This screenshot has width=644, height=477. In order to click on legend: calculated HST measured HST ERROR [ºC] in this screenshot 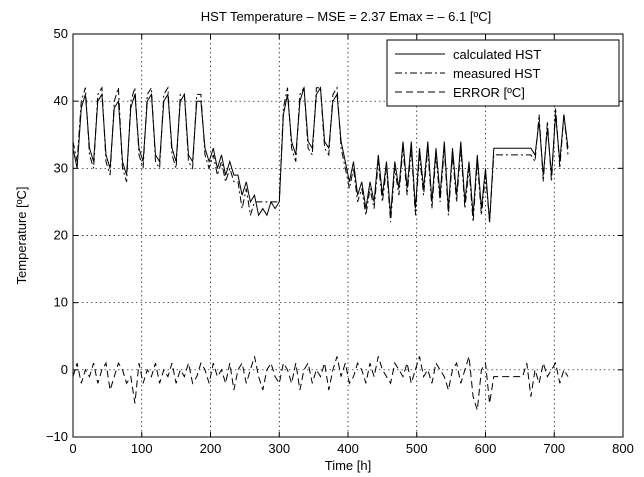, I will do `click(503, 73)`.